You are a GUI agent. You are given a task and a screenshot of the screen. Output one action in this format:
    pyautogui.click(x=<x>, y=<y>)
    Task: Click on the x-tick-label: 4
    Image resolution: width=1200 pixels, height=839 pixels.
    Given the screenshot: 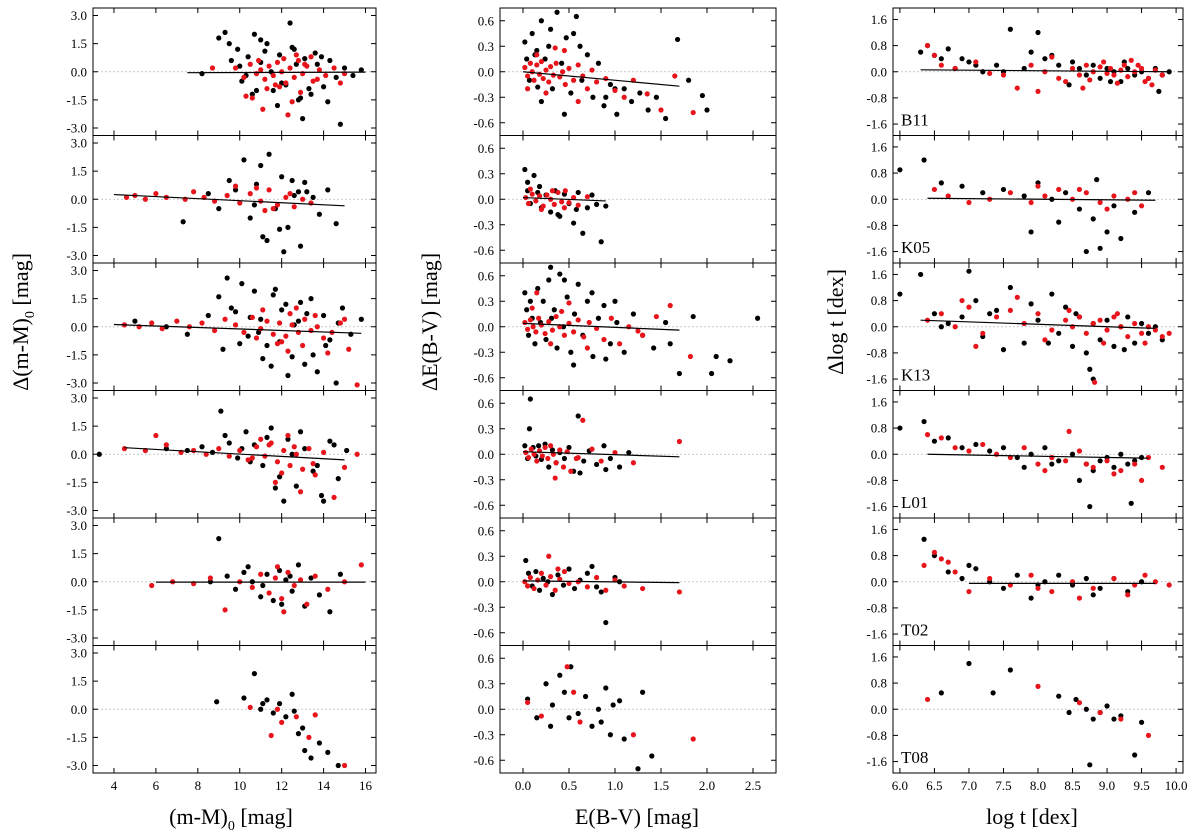 What is the action you would take?
    pyautogui.click(x=114, y=785)
    